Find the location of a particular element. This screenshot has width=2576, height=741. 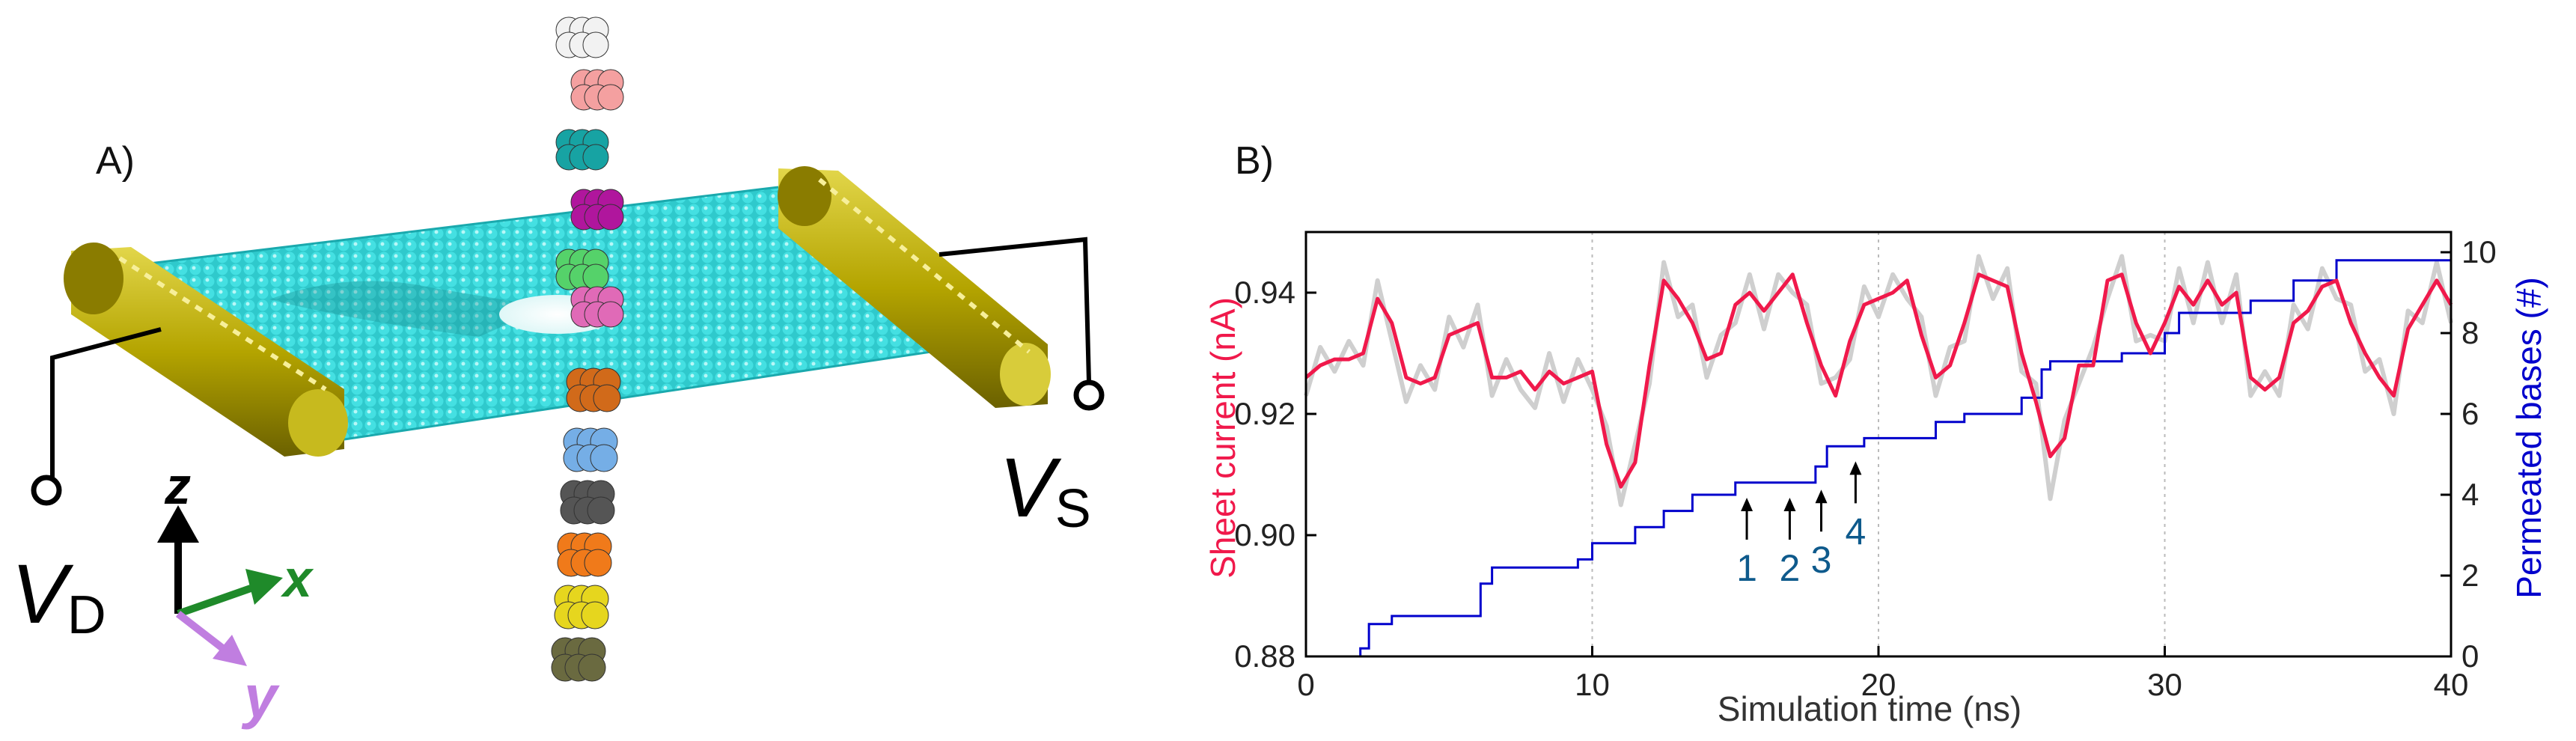

panel-b-label: B) is located at coordinates (1254, 161).